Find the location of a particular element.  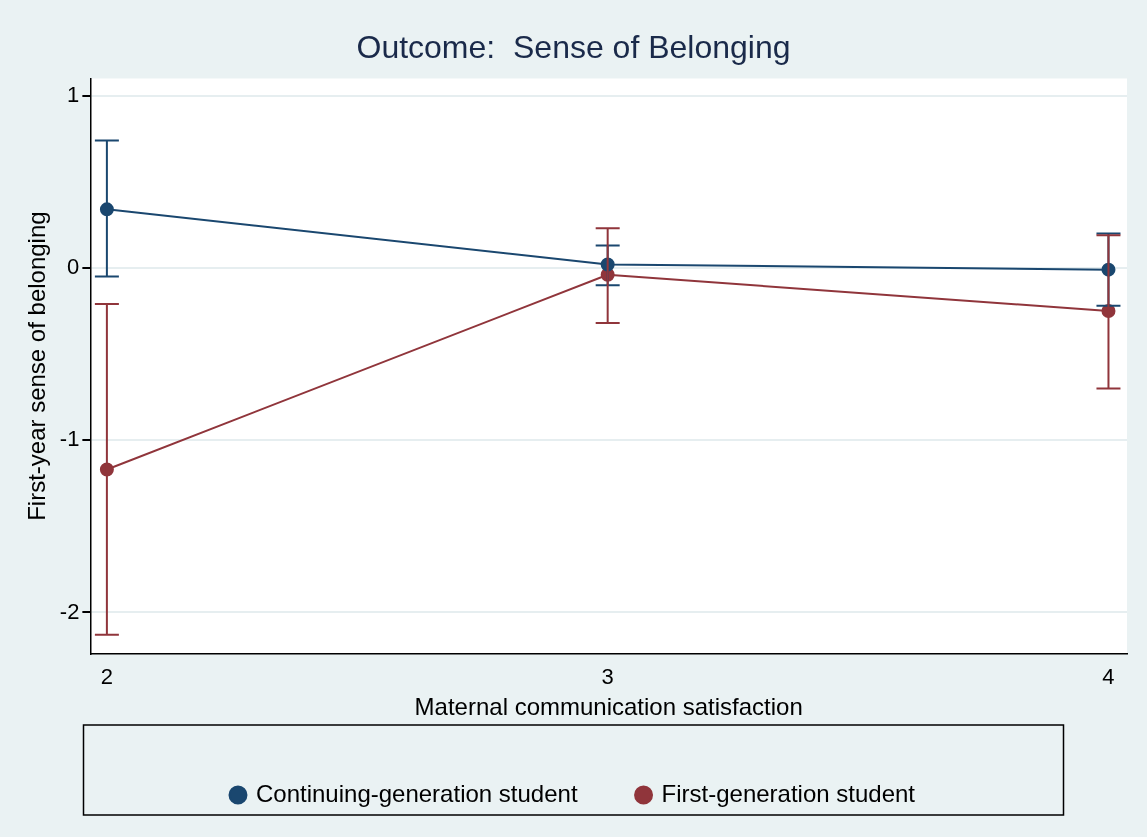

x-tick-label: 3 is located at coordinates (607, 677).